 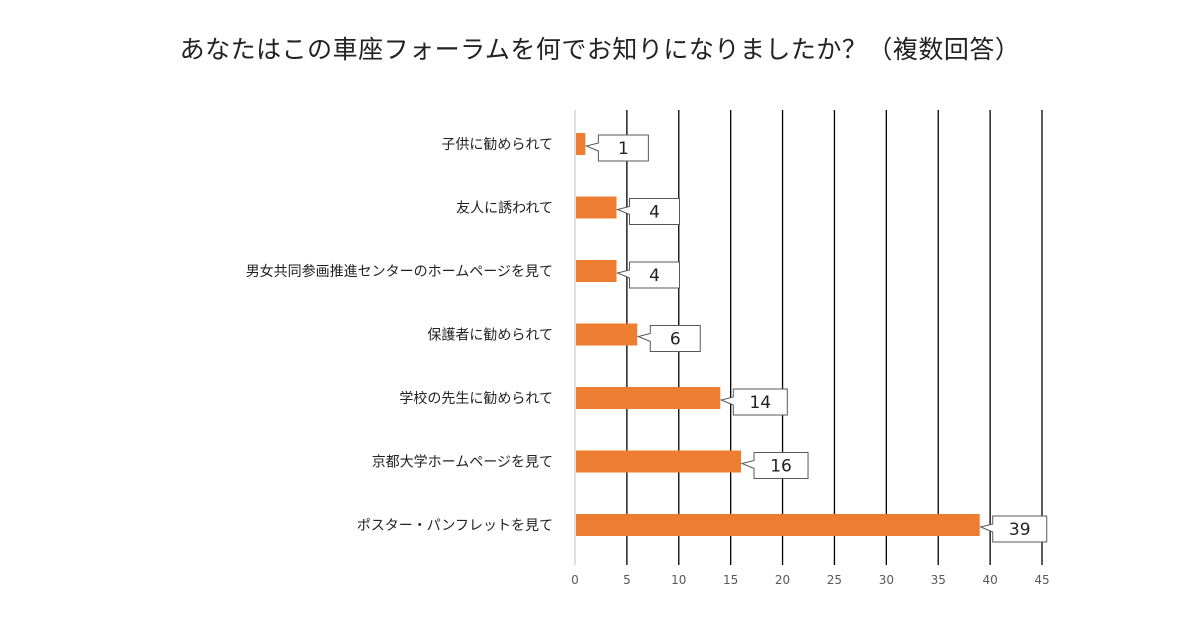 I want to click on category-label: ポスター・パンフレットを見て, so click(x=455, y=526).